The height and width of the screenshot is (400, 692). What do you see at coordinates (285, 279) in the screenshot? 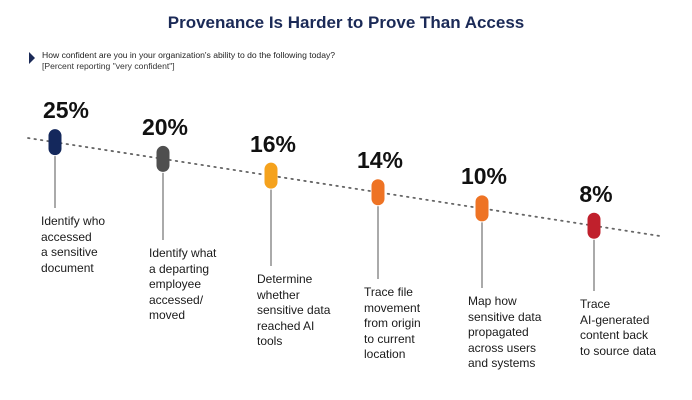
I see `category-label-line: Determine` at bounding box center [285, 279].